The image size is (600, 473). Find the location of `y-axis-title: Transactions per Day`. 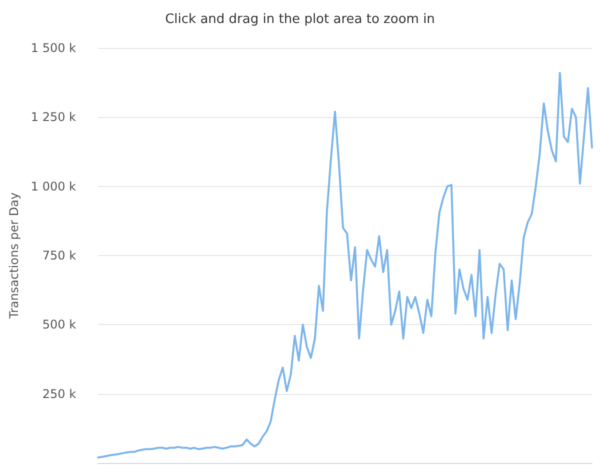

y-axis-title: Transactions per Day is located at coordinates (14, 256).